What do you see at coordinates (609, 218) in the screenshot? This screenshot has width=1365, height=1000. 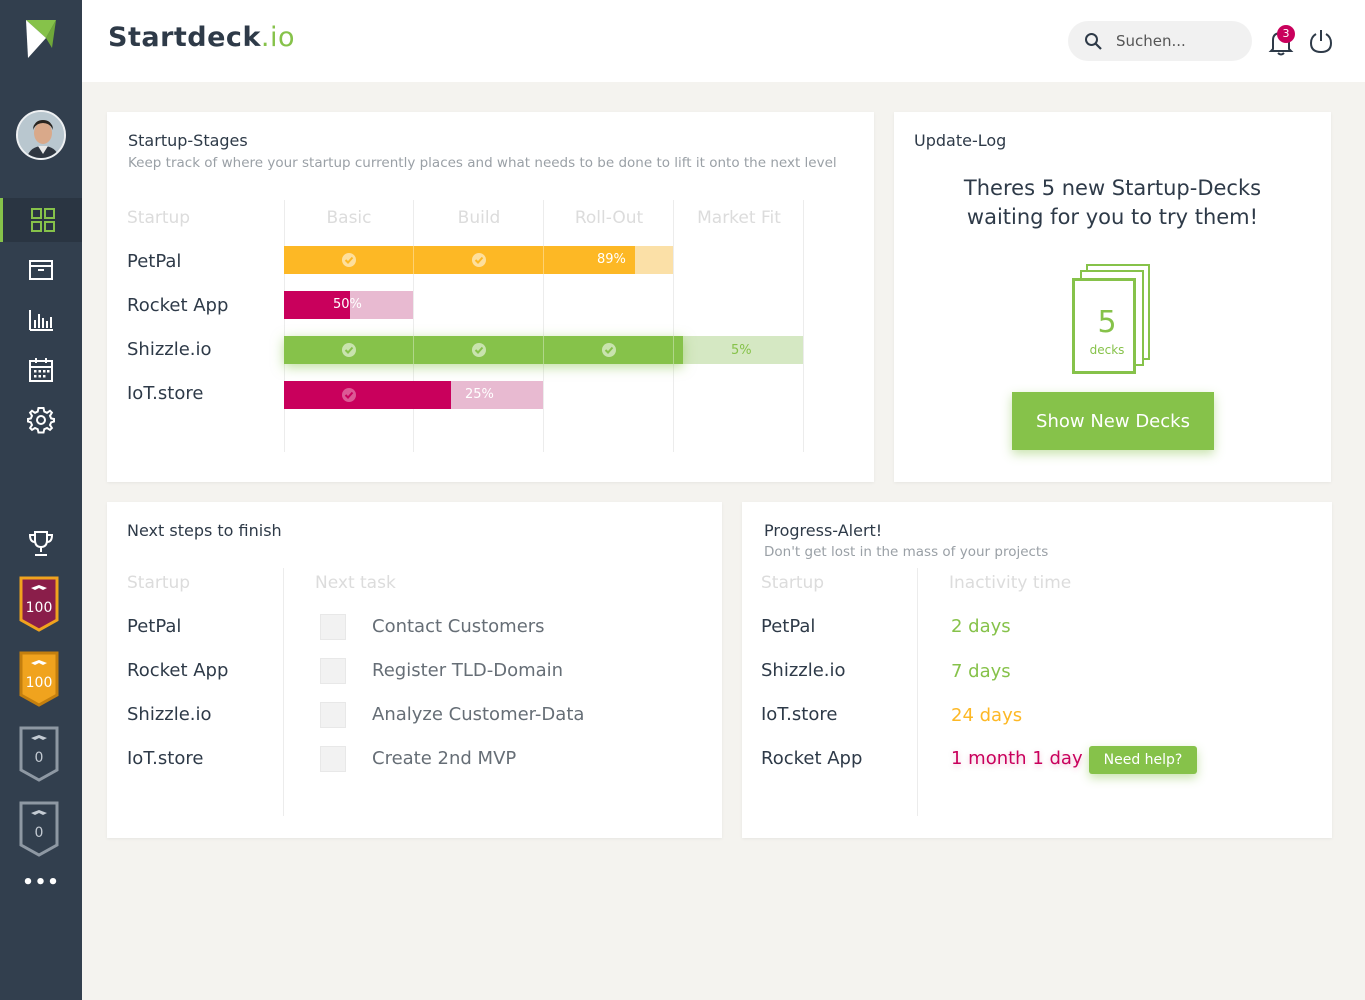 I see `column-header-rollout: Roll-Out` at bounding box center [609, 218].